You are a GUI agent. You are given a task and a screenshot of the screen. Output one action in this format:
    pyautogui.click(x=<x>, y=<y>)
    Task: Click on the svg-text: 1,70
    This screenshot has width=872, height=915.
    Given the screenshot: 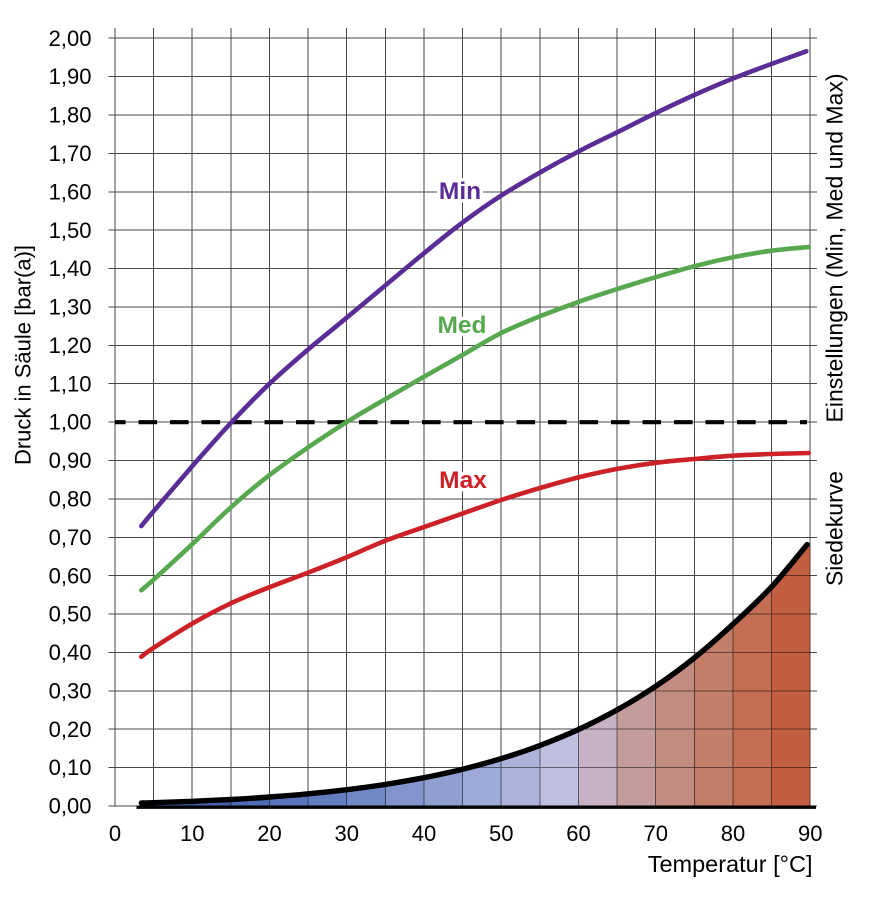 What is the action you would take?
    pyautogui.click(x=70, y=153)
    